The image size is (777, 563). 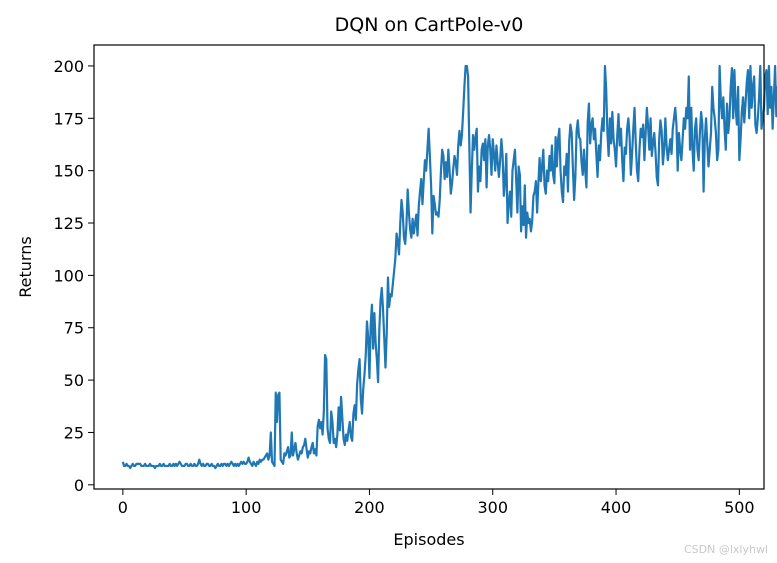 What do you see at coordinates (429, 25) in the screenshot?
I see `chart-title: DQN on CartPole-v0` at bounding box center [429, 25].